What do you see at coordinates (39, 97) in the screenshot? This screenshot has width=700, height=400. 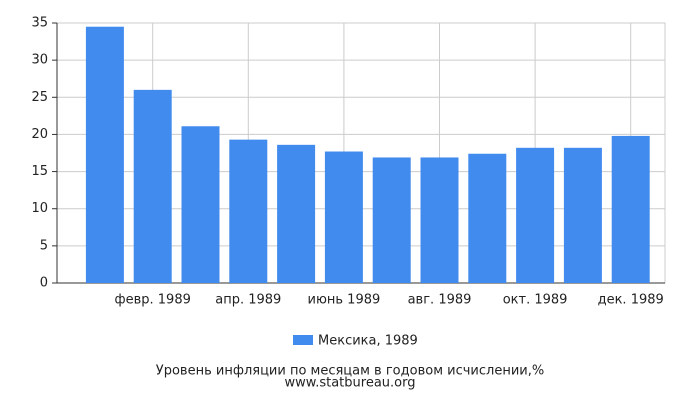 I see `y-tick-label: 25` at bounding box center [39, 97].